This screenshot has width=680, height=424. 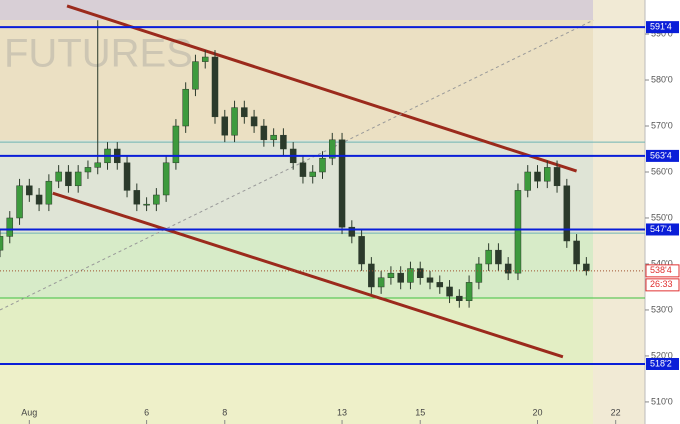 What do you see at coordinates (146, 412) in the screenshot?
I see `x-tick-label: 6` at bounding box center [146, 412].